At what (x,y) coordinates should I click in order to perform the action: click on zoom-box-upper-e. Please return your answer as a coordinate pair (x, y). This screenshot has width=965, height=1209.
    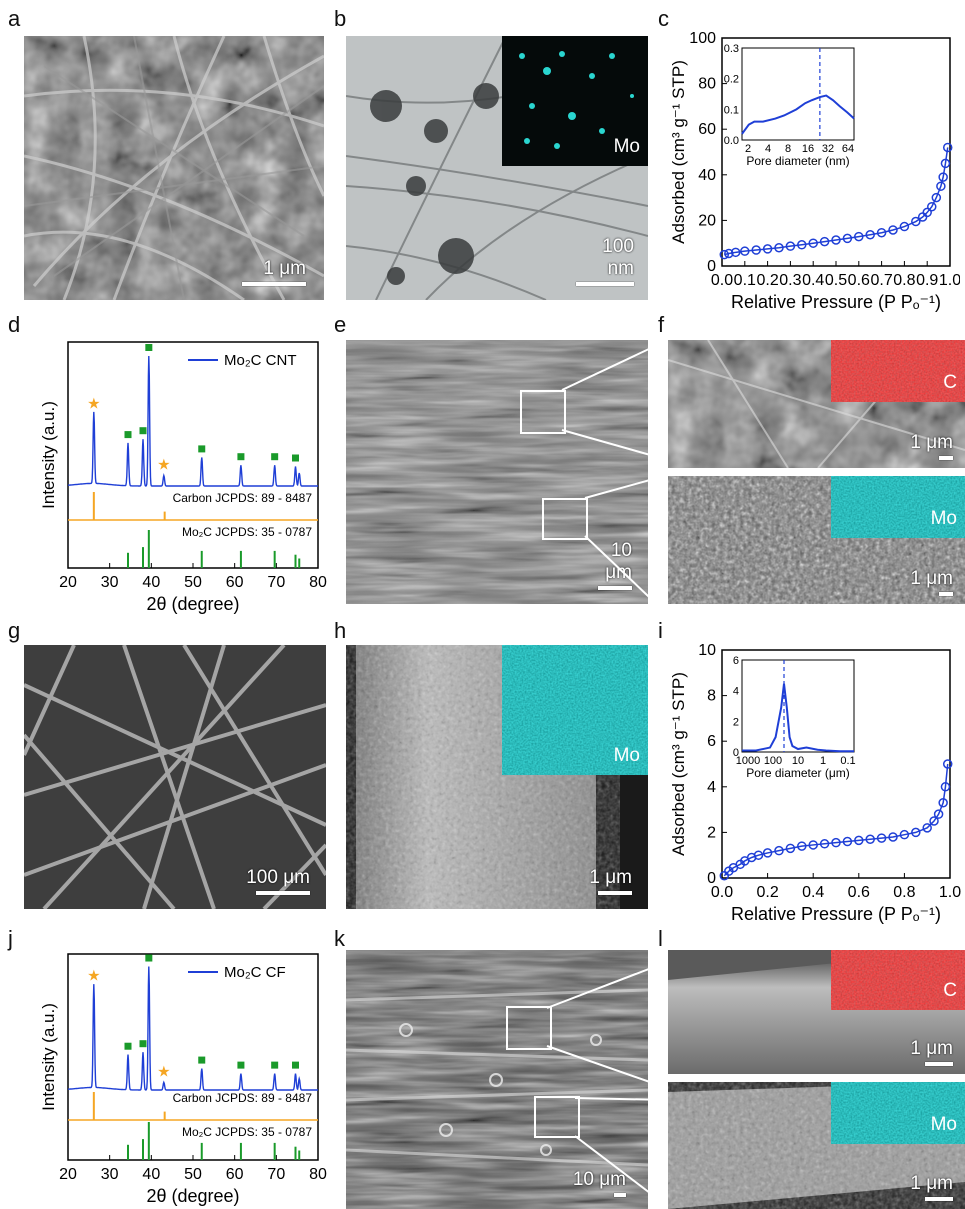
    Looking at the image, I should click on (543, 412).